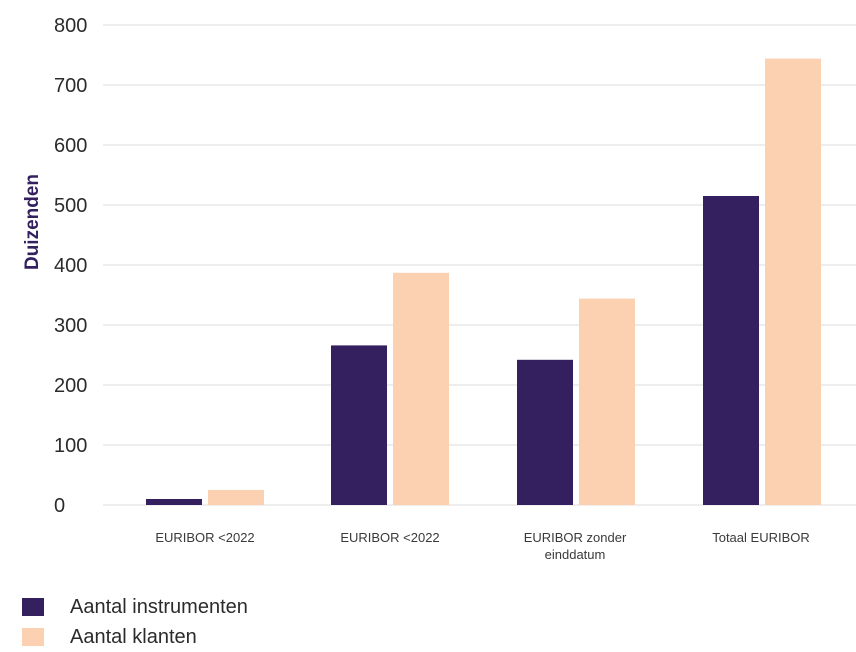 This screenshot has height=652, width=856. What do you see at coordinates (33, 637) in the screenshot?
I see `legend-swatch-klanten` at bounding box center [33, 637].